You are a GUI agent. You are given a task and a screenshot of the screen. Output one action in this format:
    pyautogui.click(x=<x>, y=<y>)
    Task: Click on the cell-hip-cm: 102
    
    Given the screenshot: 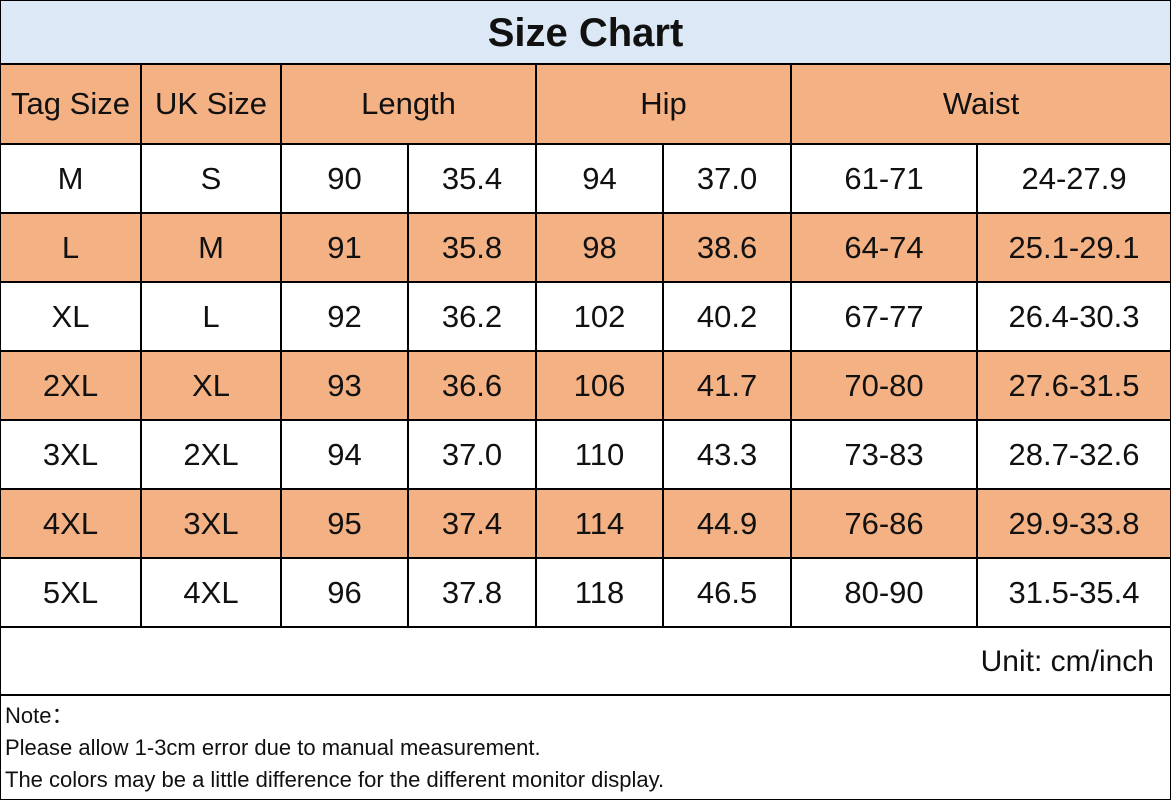 What is the action you would take?
    pyautogui.click(x=600, y=316)
    